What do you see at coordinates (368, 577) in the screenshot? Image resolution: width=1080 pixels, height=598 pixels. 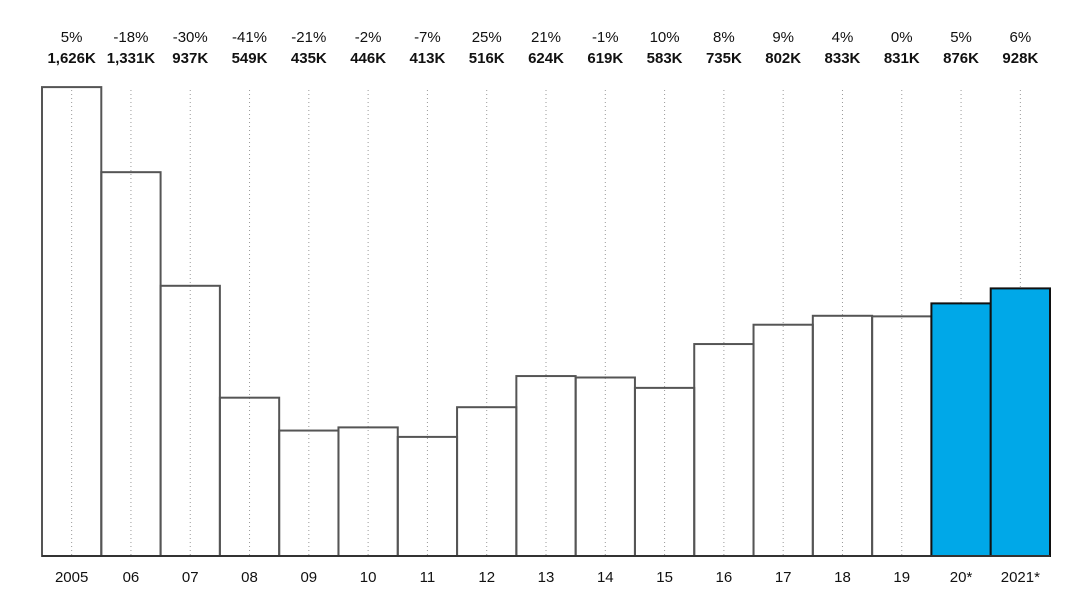 I see `x-tick-label: 10` at bounding box center [368, 577].